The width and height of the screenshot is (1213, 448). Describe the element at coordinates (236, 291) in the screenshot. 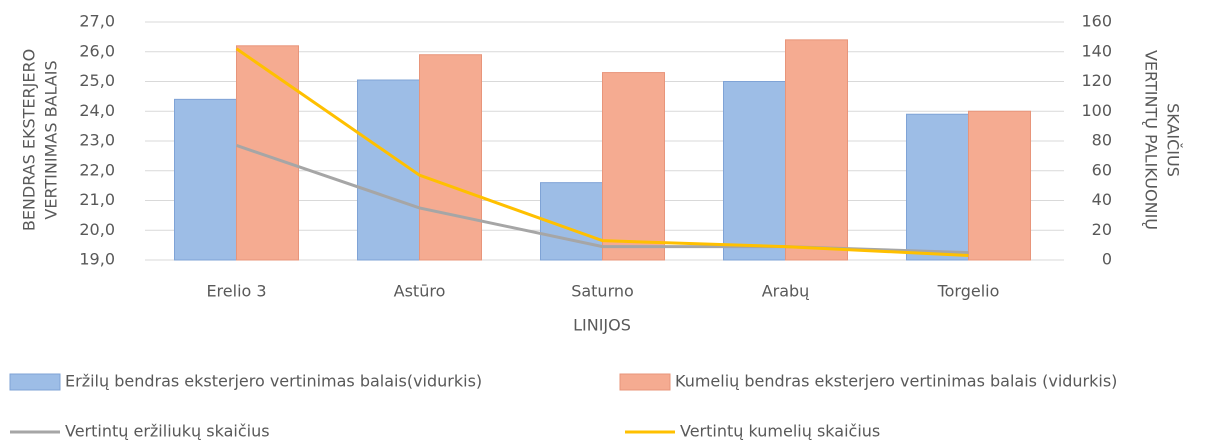

I see `x-tick-label: Erelio 3` at that location.